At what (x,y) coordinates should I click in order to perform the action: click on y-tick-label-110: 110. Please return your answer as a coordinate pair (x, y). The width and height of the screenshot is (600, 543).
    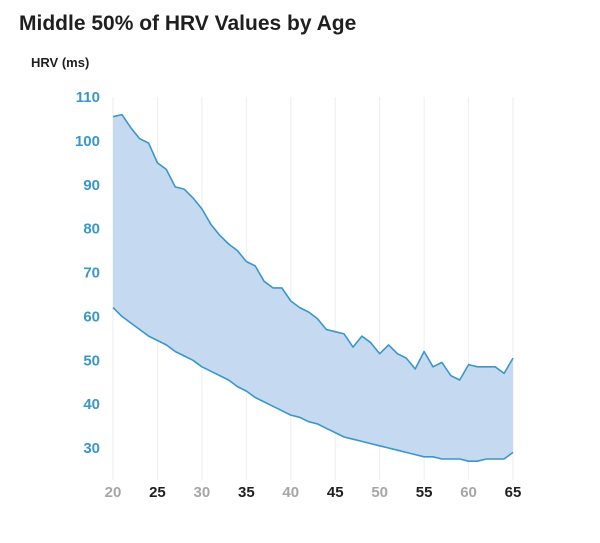
    Looking at the image, I should click on (88, 97).